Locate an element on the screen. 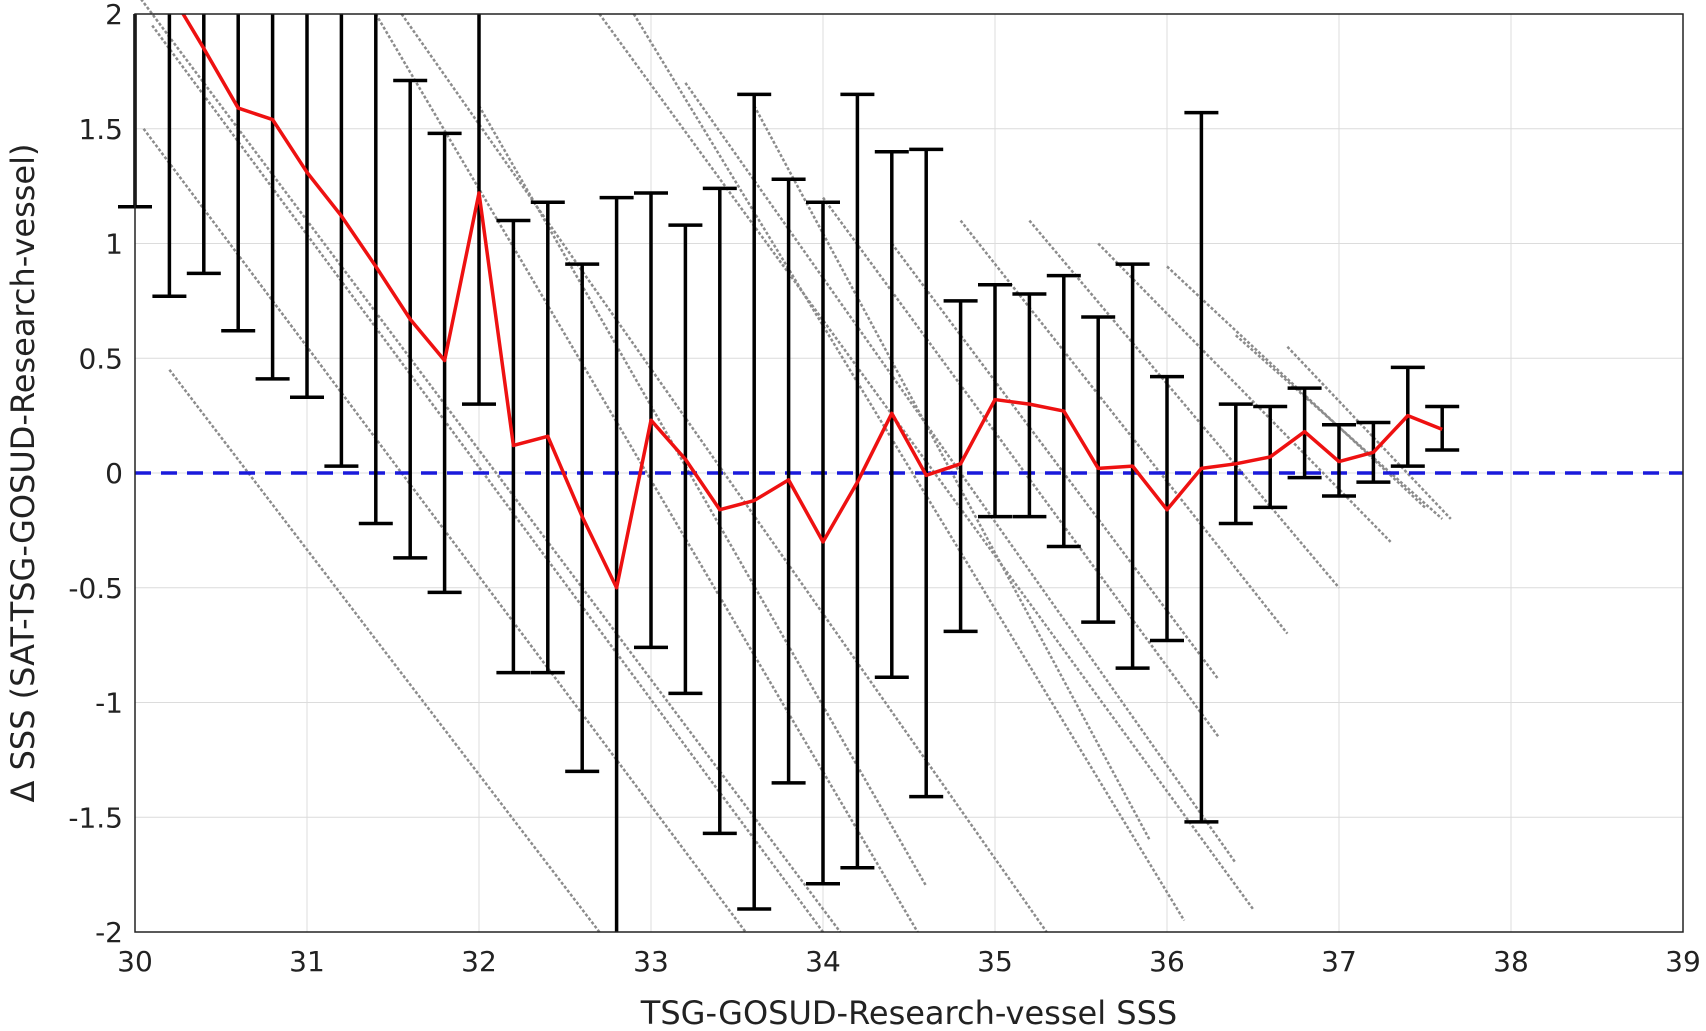  x-tick-label: 31 is located at coordinates (307, 961).